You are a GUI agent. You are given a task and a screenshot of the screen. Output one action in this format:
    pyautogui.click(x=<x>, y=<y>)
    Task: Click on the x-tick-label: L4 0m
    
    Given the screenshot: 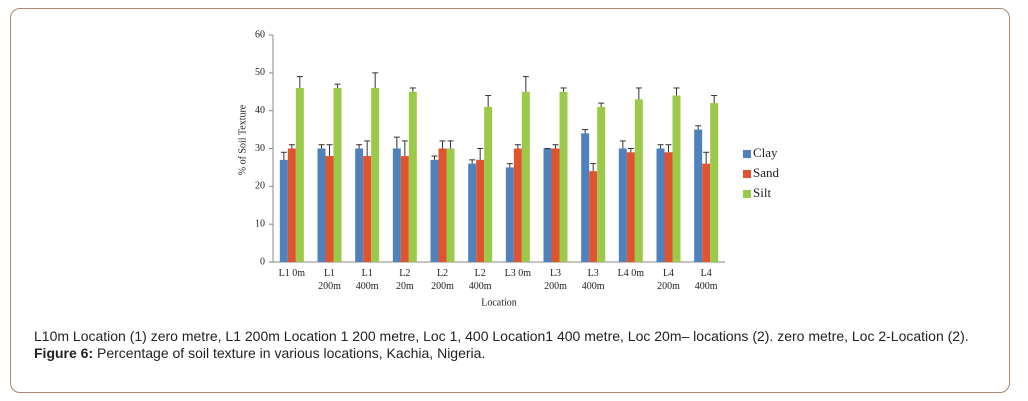 What is the action you would take?
    pyautogui.click(x=631, y=273)
    